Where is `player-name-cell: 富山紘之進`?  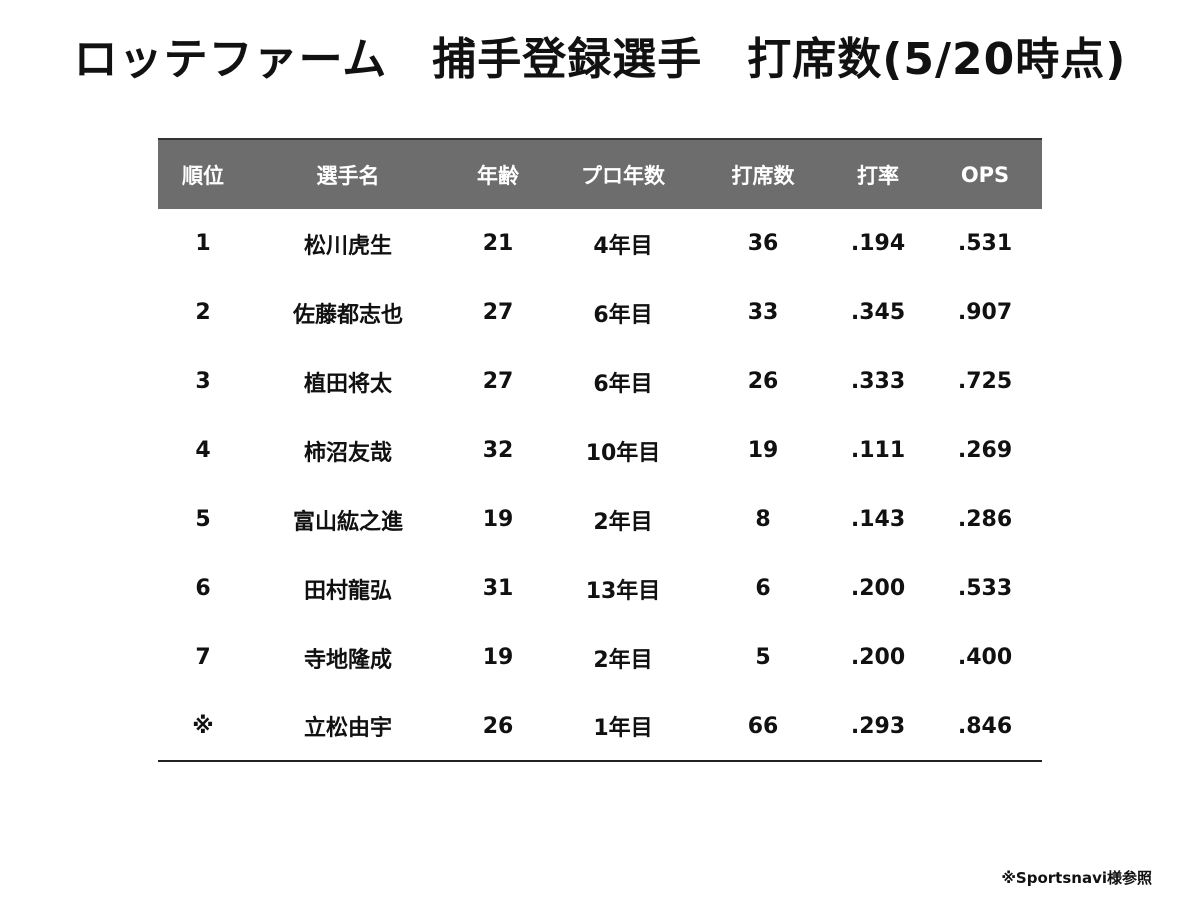
player-name-cell: 富山紘之進 is located at coordinates (347, 522).